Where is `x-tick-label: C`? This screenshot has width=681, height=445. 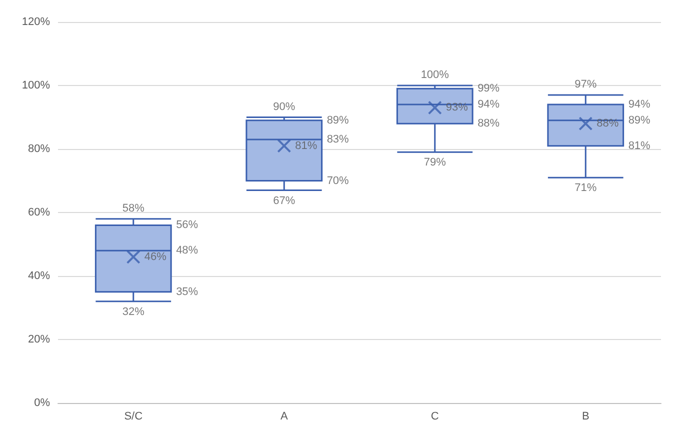 x-tick-label: C is located at coordinates (434, 416).